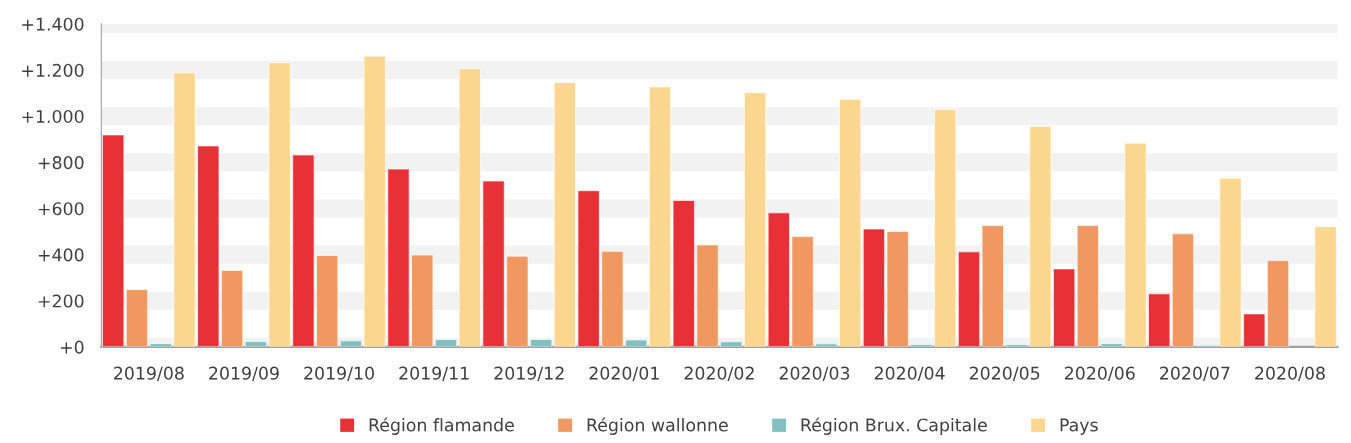 This screenshot has height=443, width=1351. Describe the element at coordinates (61, 255) in the screenshot. I see `y-tick-label: +400` at that location.